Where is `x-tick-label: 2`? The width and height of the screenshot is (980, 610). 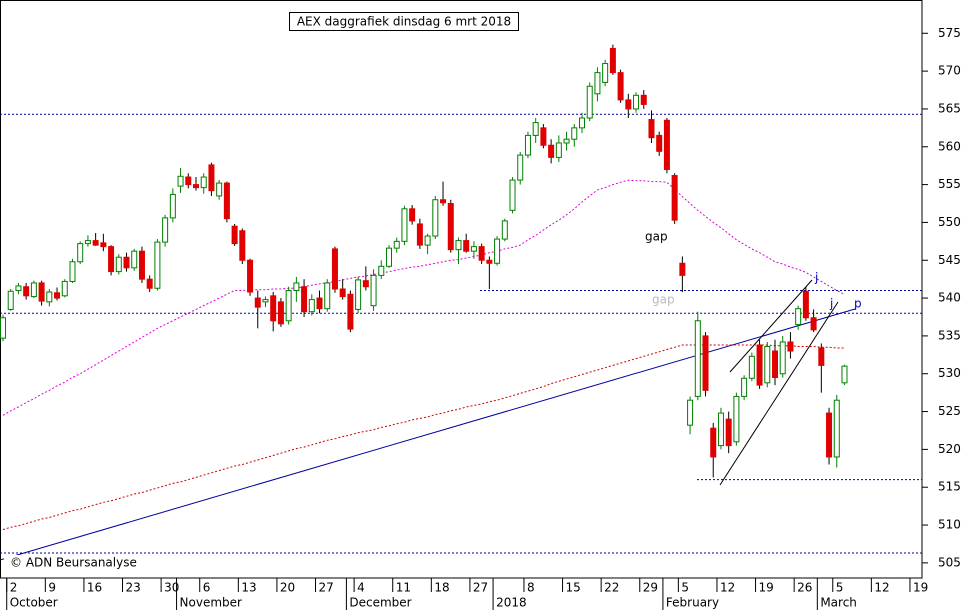
x-tick-label: 2 is located at coordinates (14, 588).